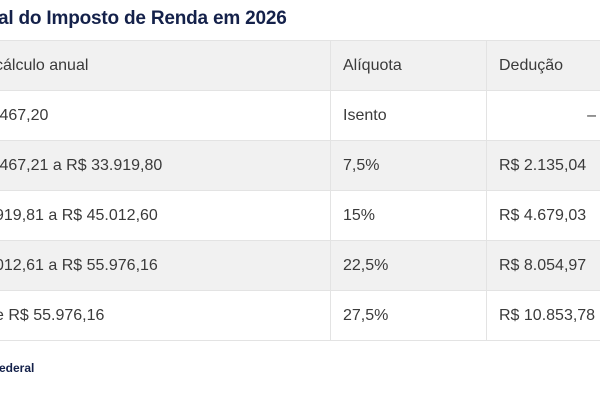 This screenshot has width=600, height=400. Describe the element at coordinates (52, 315) in the screenshot. I see `cell-base-text: e R$ 55.976,16` at that location.